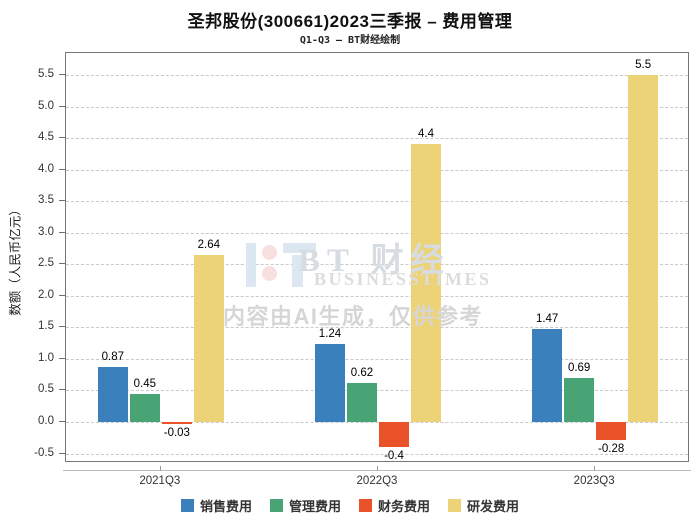  I want to click on x-tick-label: 2022Q3, so click(377, 481).